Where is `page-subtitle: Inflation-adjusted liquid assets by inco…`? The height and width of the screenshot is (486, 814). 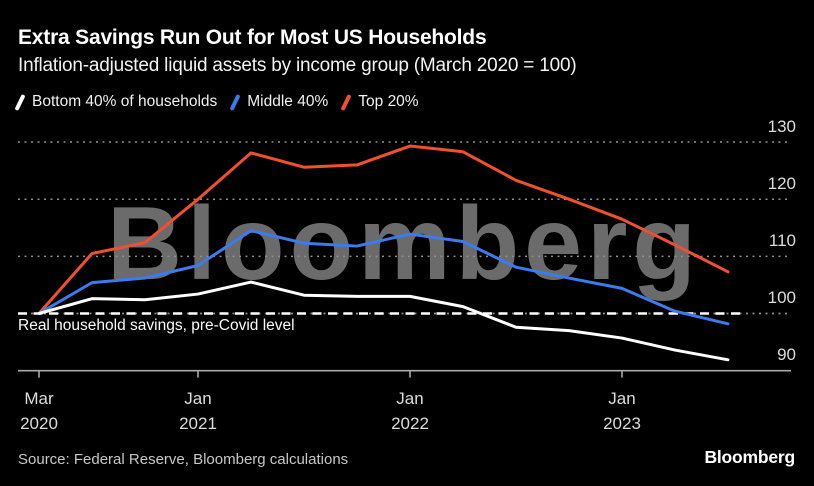
page-subtitle: Inflation-adjusted liquid assets by inco… is located at coordinates (297, 65).